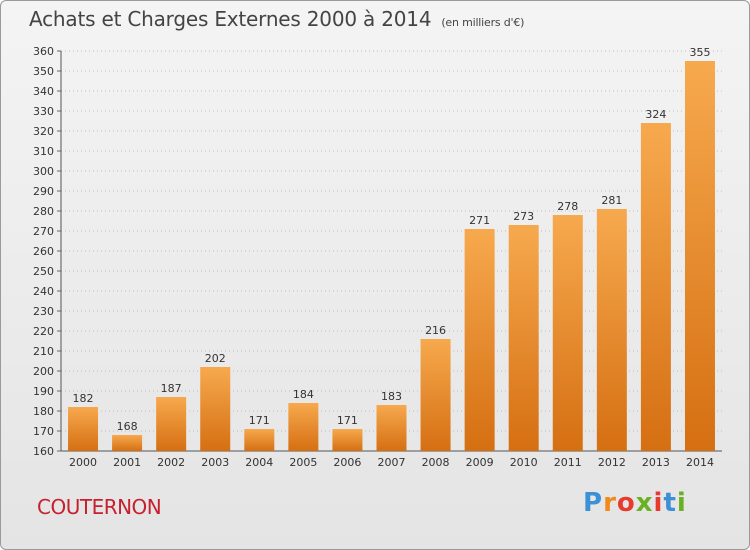  I want to click on y-tick-label: 310, so click(43, 151).